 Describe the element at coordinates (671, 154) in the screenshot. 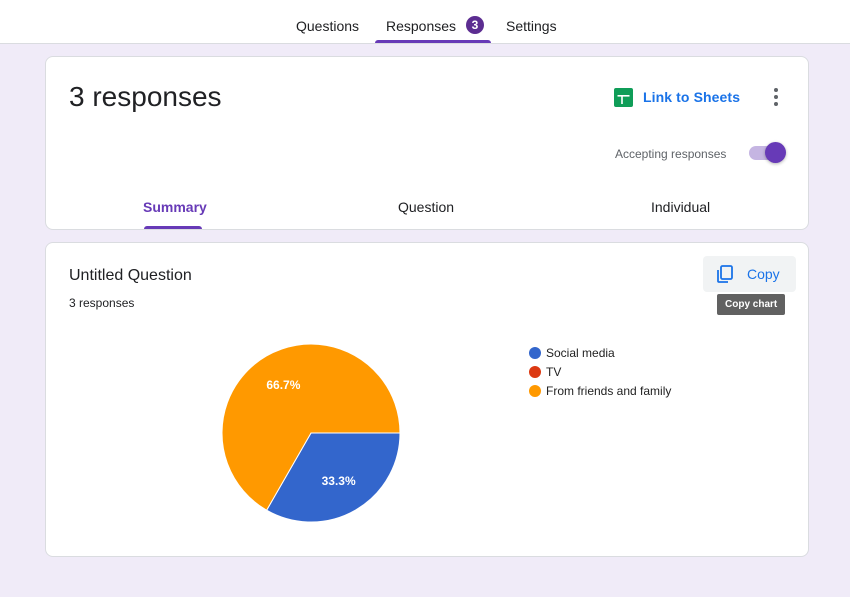

I see `accepting-responses-label: Accepting responses` at that location.